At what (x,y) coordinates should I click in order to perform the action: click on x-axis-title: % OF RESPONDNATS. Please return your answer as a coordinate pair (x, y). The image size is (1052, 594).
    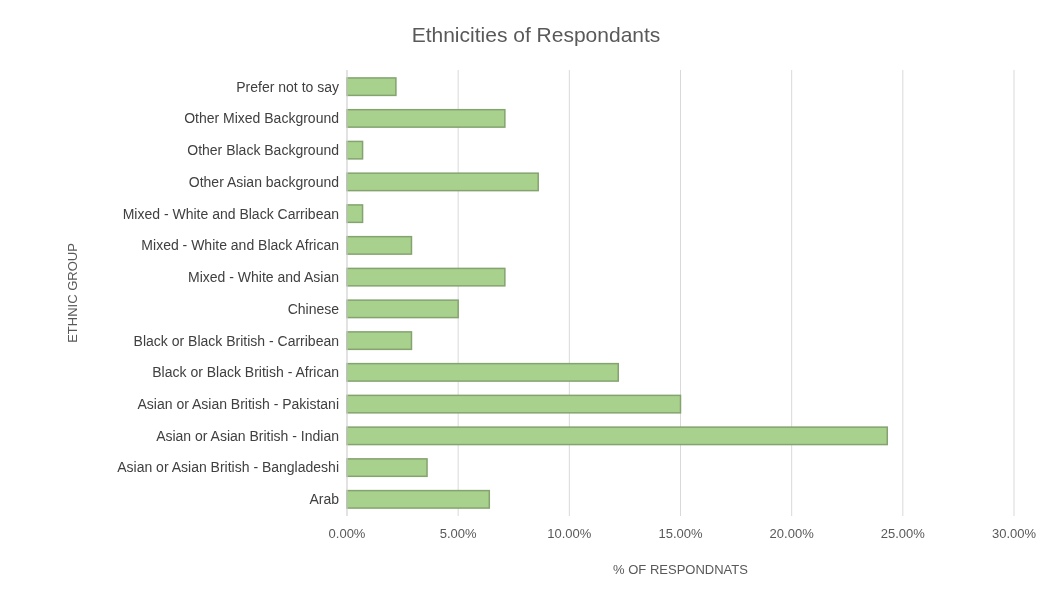
    Looking at the image, I should click on (681, 569).